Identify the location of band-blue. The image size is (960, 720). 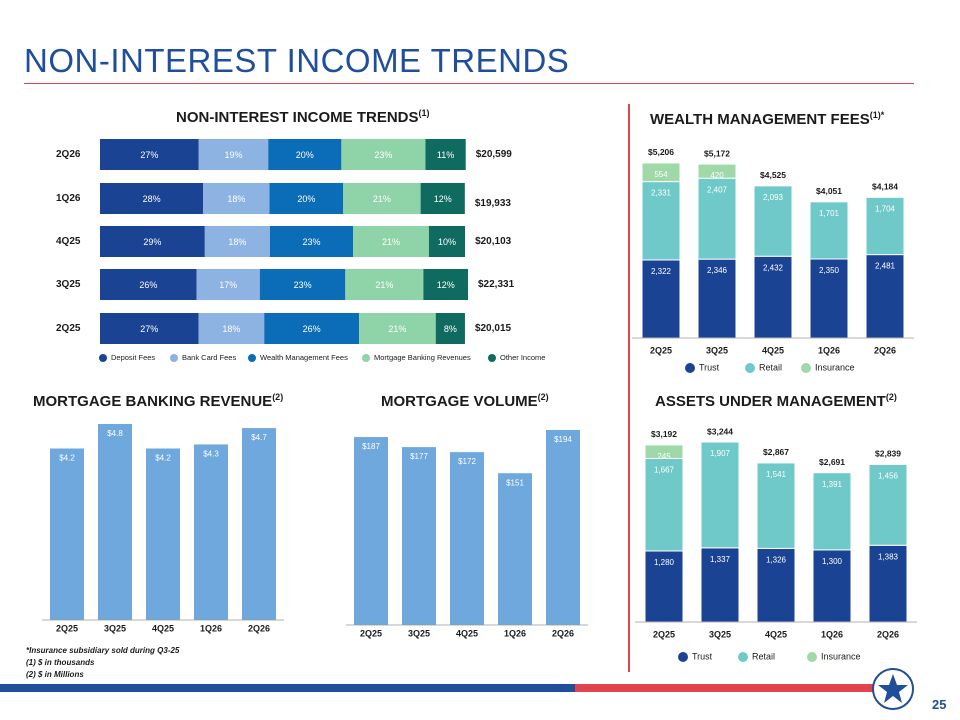
(287, 688).